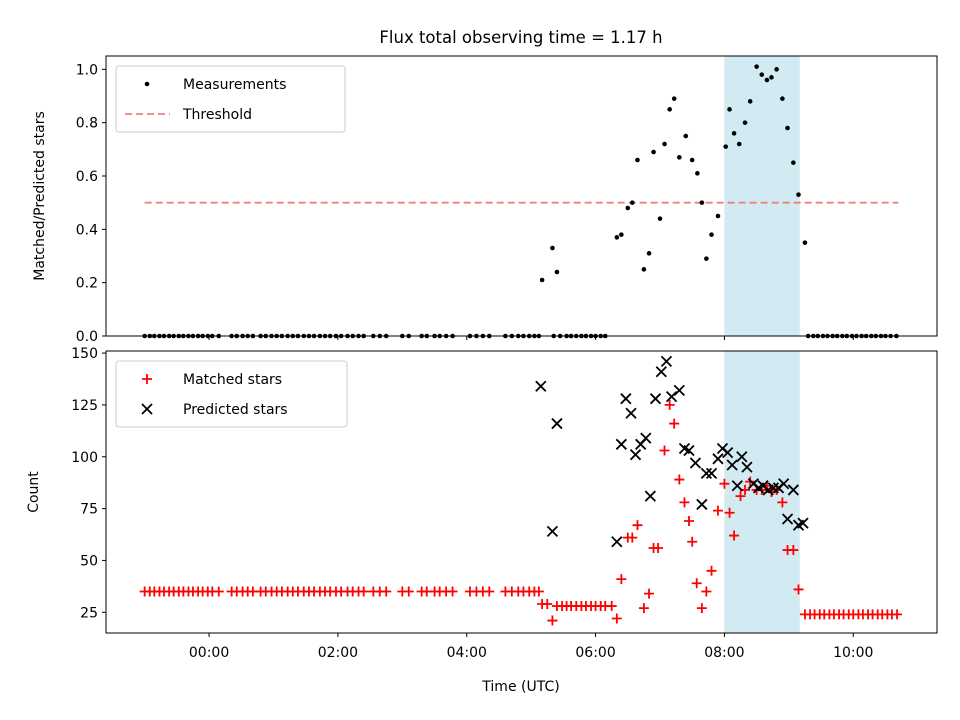  Describe the element at coordinates (595, 653) in the screenshot. I see `x-tick-label: 06:00` at that location.